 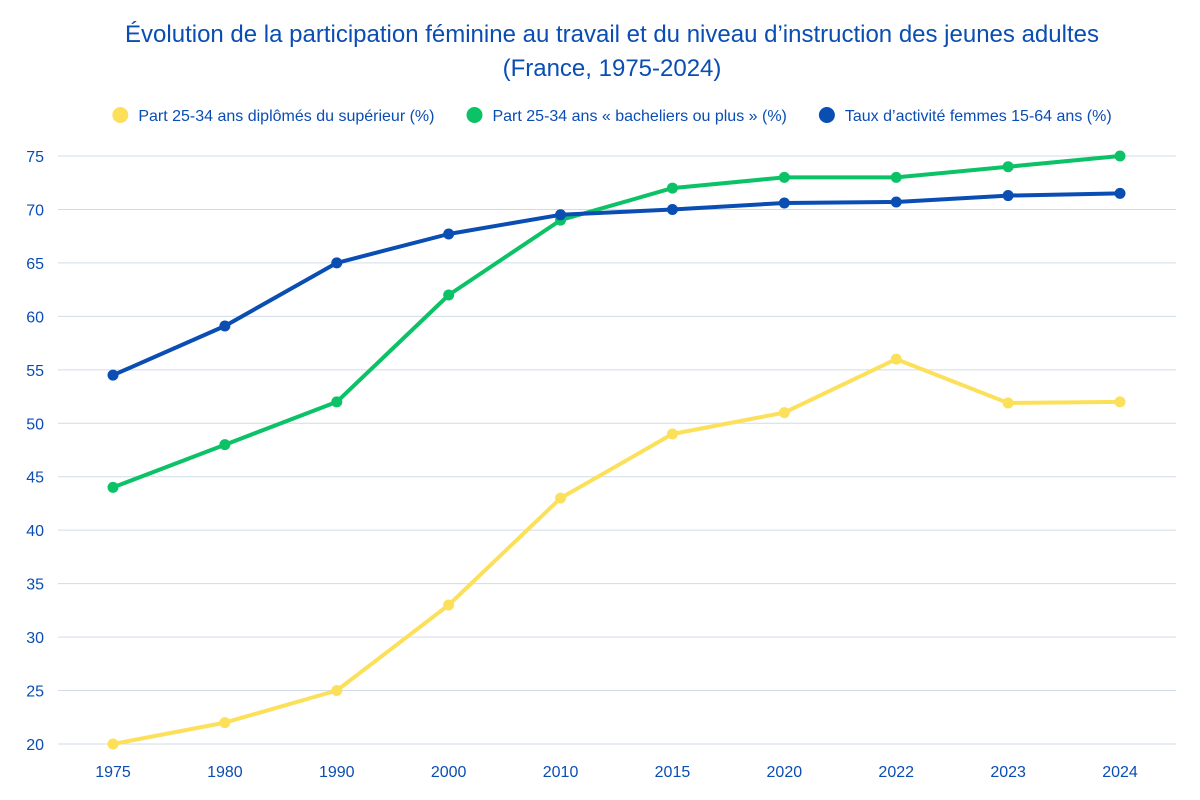 I want to click on y-tick-label: 45, so click(x=35, y=478).